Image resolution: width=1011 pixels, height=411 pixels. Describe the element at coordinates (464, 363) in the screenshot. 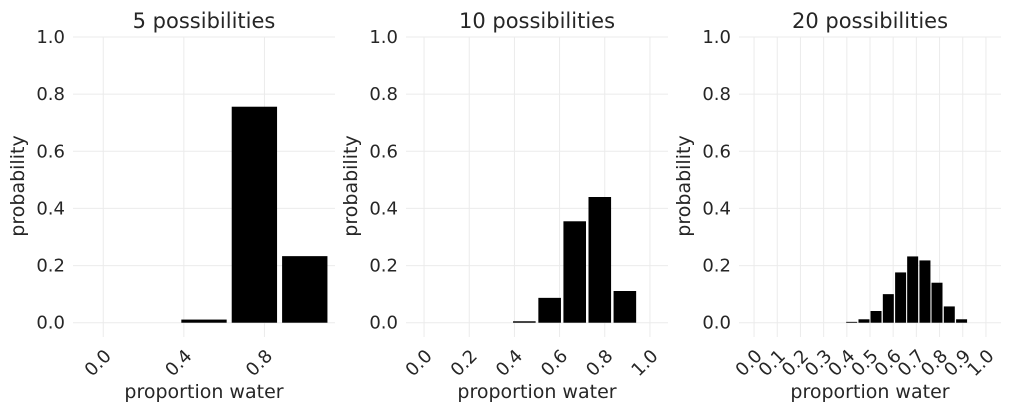

I see `x-tick-label: 0.2` at that location.